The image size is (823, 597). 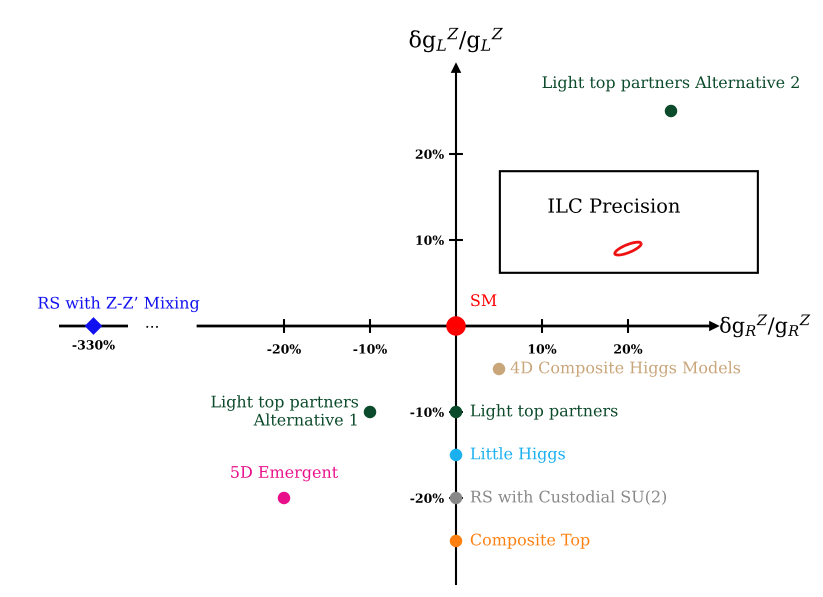 I want to click on y-tick-label: -20%, so click(x=427, y=498).